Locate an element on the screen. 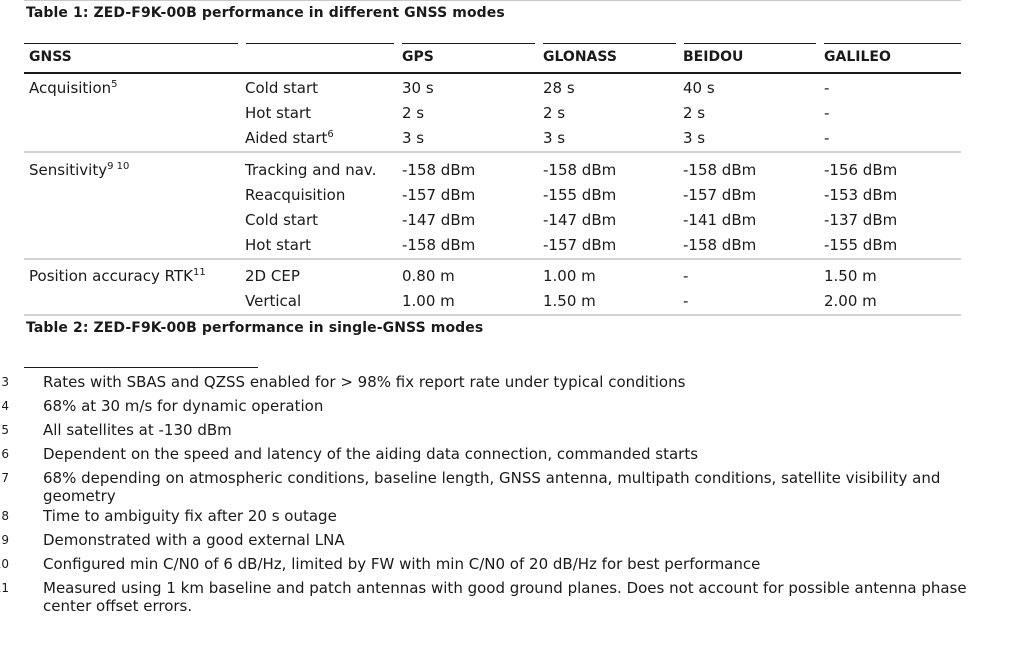  metric-text: Aided start is located at coordinates (286, 138).